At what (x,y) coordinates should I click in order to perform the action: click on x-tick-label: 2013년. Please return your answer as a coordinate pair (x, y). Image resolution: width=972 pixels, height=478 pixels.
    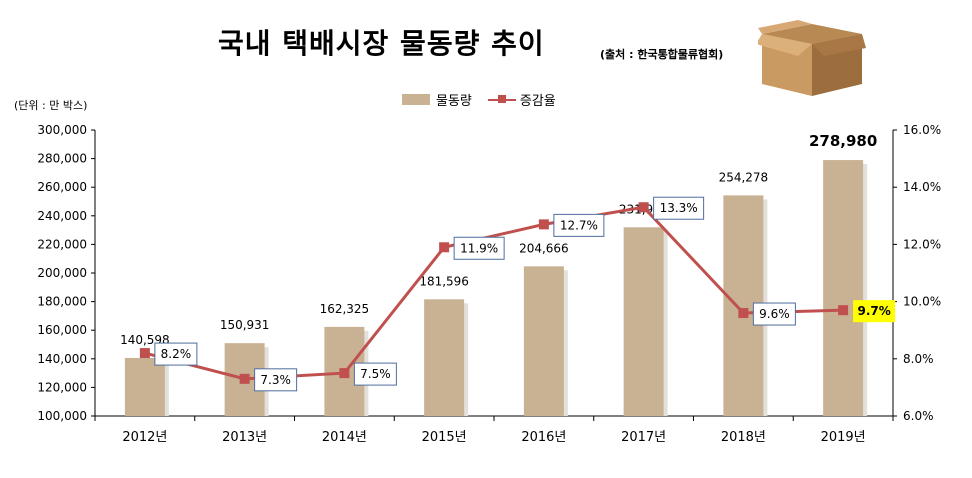
    Looking at the image, I should click on (244, 437).